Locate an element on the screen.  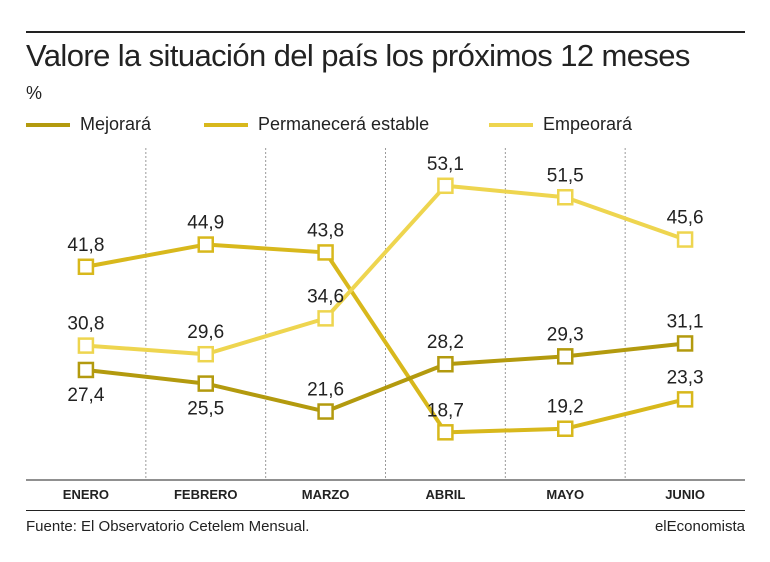
data-label: 34,6 is located at coordinates (325, 296).